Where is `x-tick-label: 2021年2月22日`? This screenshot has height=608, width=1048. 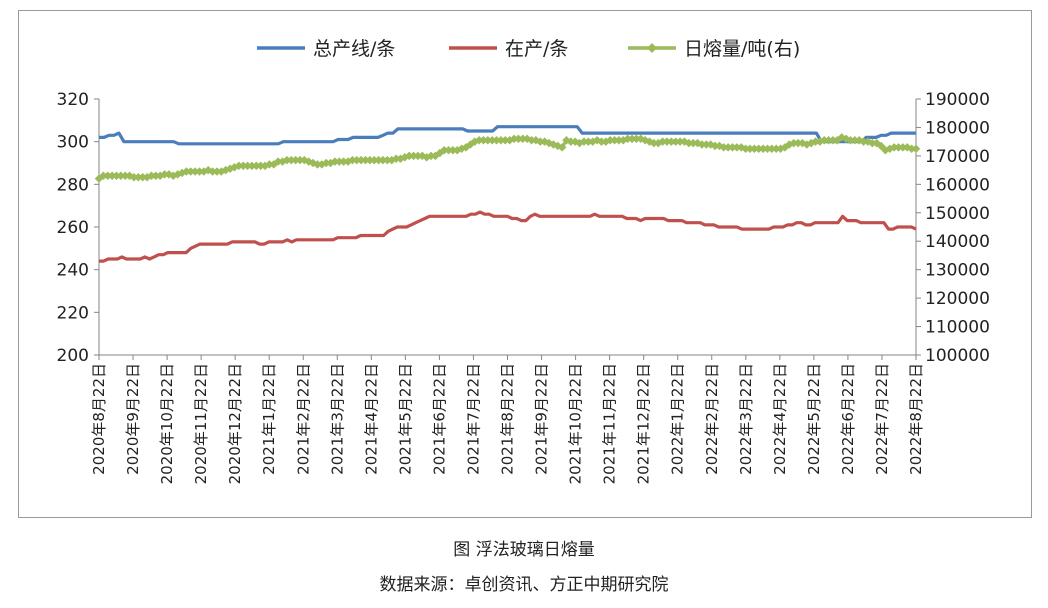
x-tick-label: 2021年2月22日 is located at coordinates (303, 419).